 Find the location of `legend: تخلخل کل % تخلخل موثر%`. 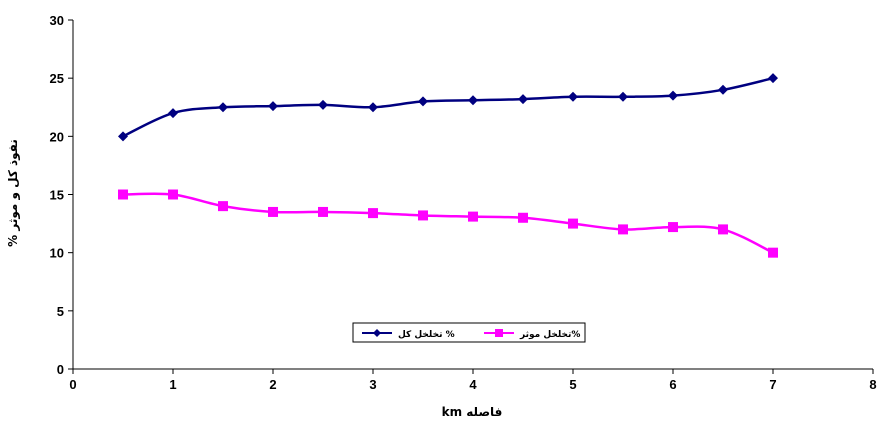

legend: تخلخل کل % تخلخل موثر% is located at coordinates (469, 332).